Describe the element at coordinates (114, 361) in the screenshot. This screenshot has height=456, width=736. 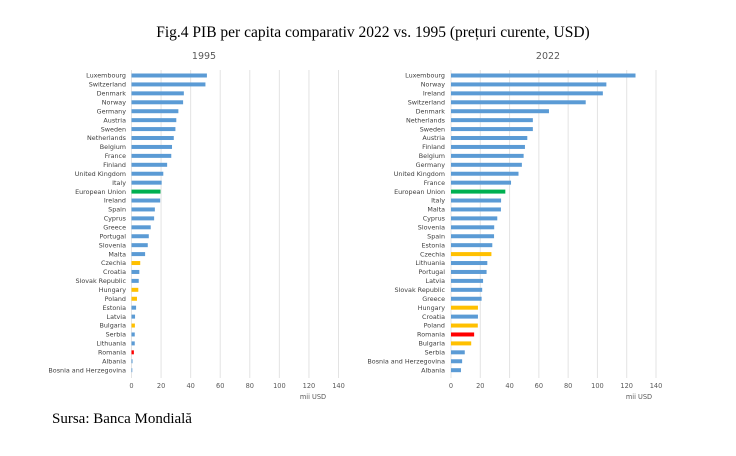
I see `category-label: Albania` at that location.